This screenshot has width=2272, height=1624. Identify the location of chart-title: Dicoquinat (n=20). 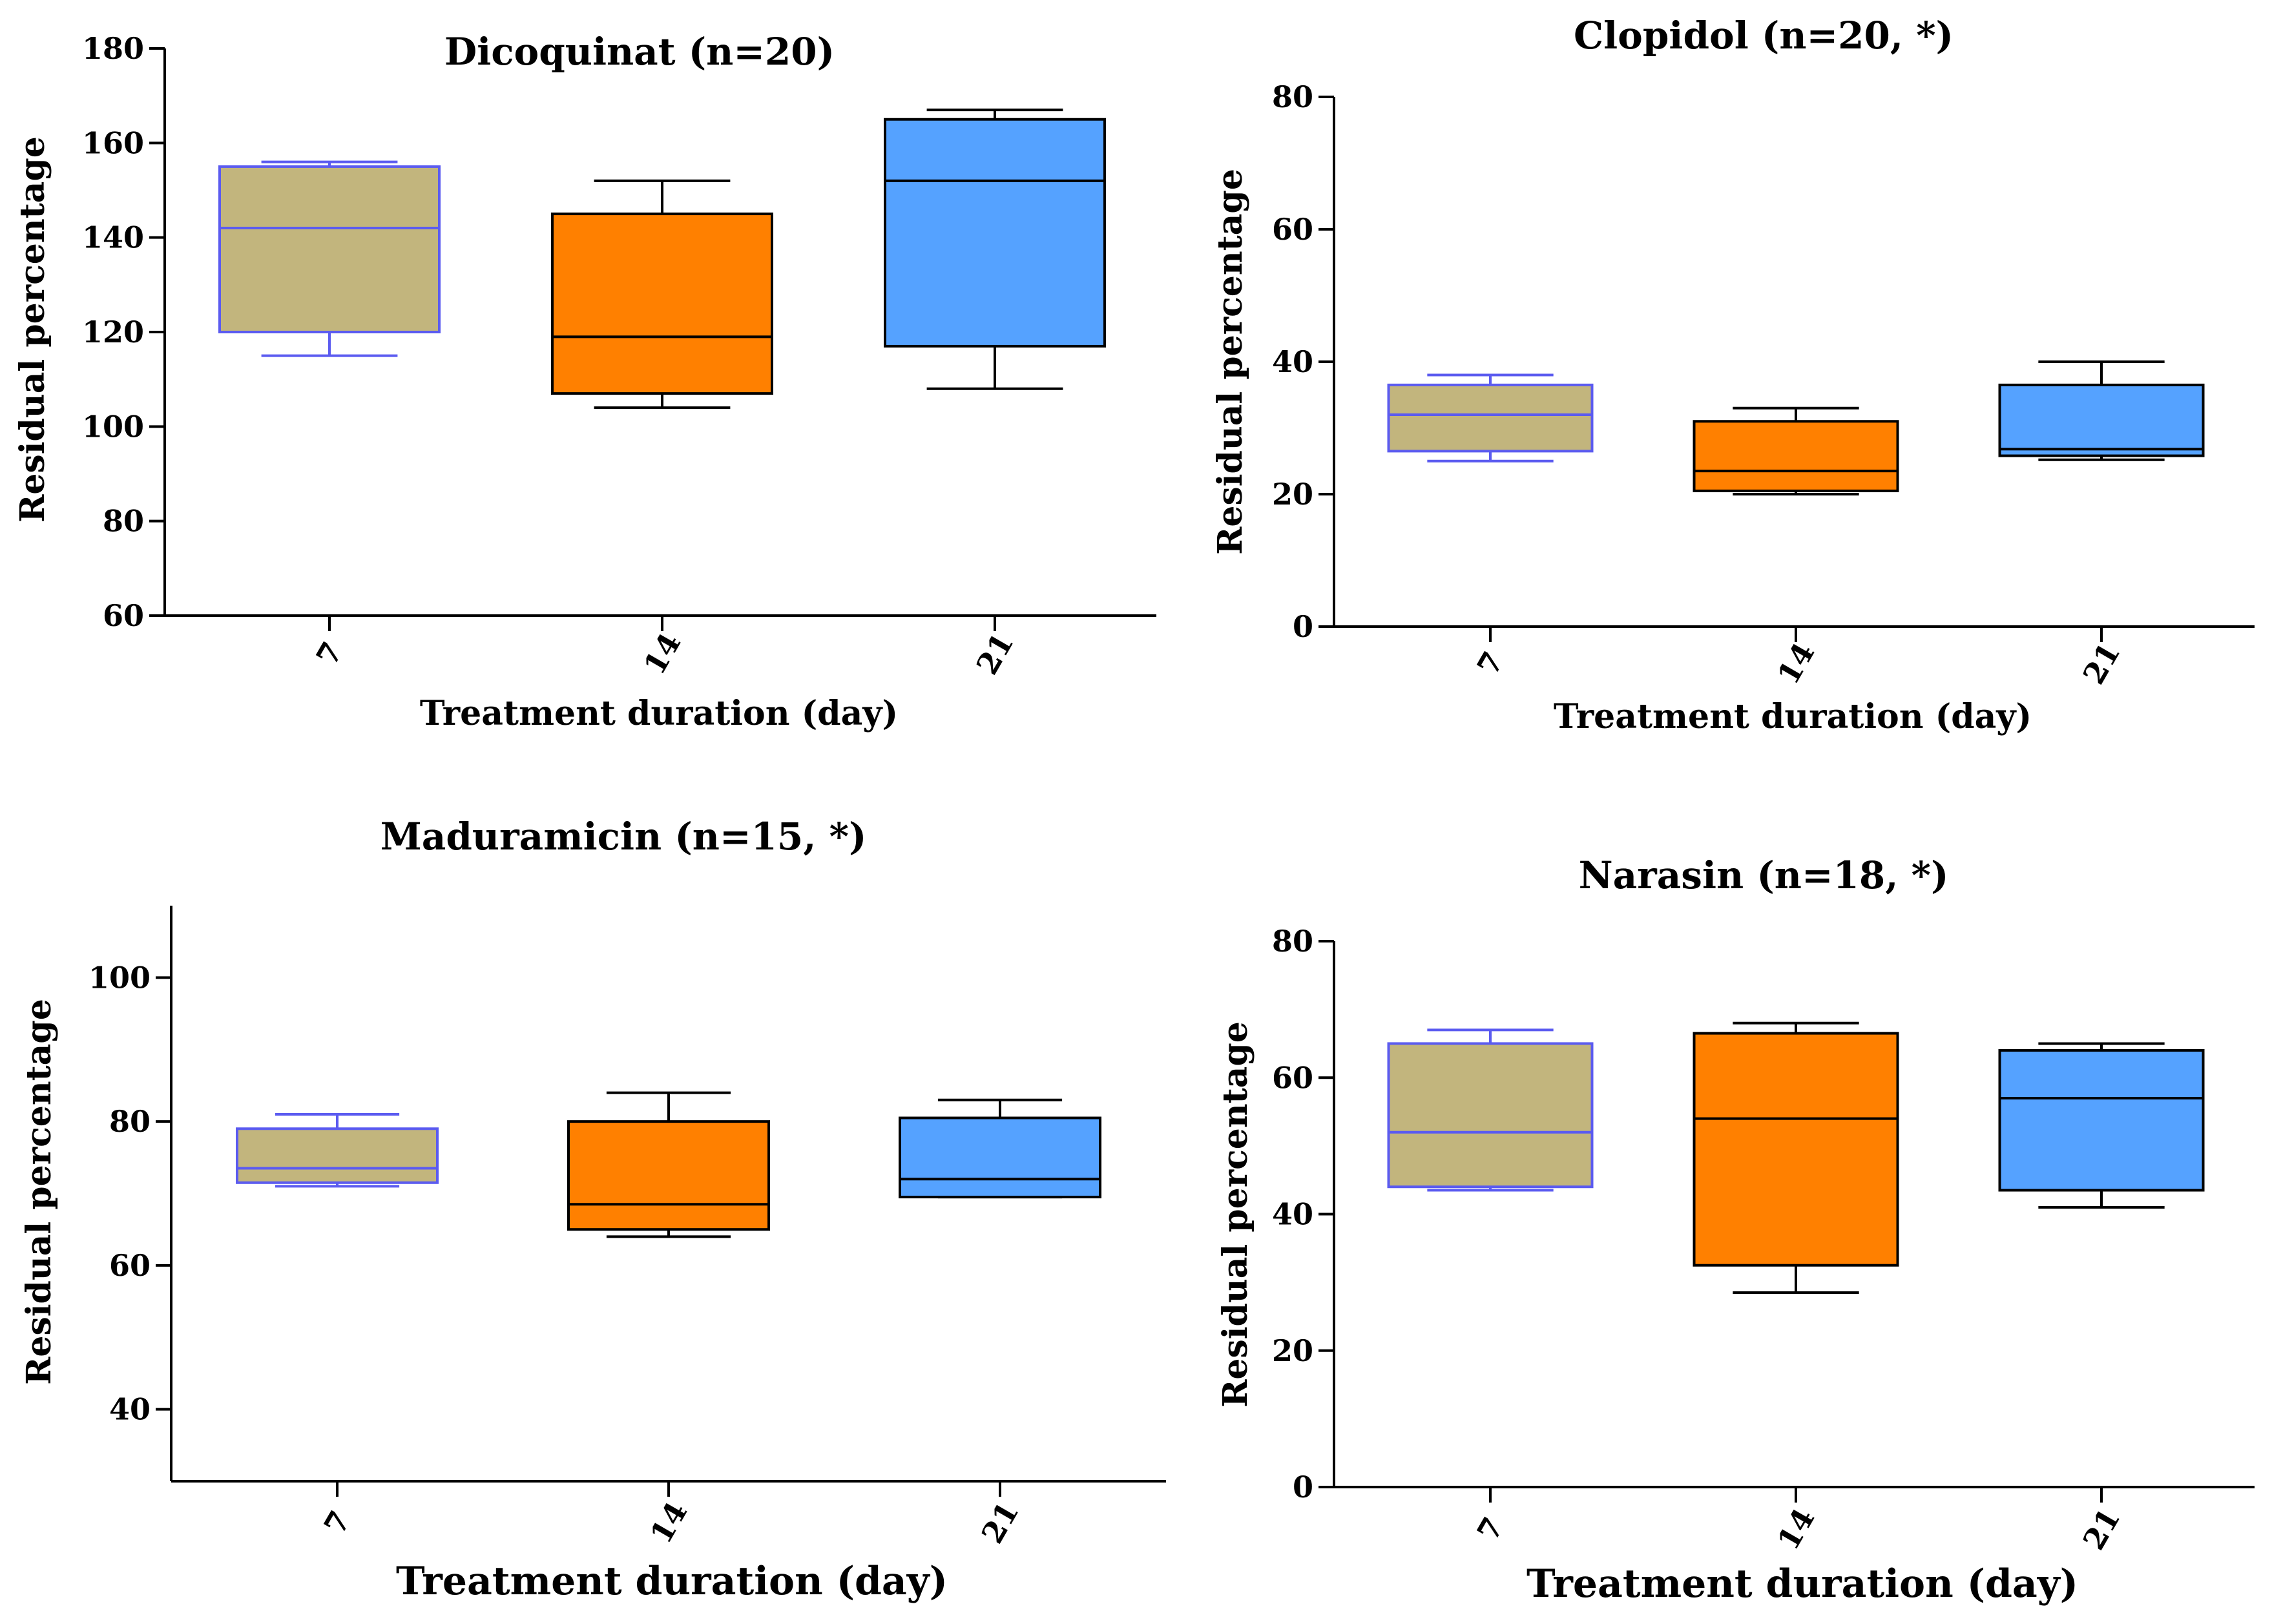
(639, 52).